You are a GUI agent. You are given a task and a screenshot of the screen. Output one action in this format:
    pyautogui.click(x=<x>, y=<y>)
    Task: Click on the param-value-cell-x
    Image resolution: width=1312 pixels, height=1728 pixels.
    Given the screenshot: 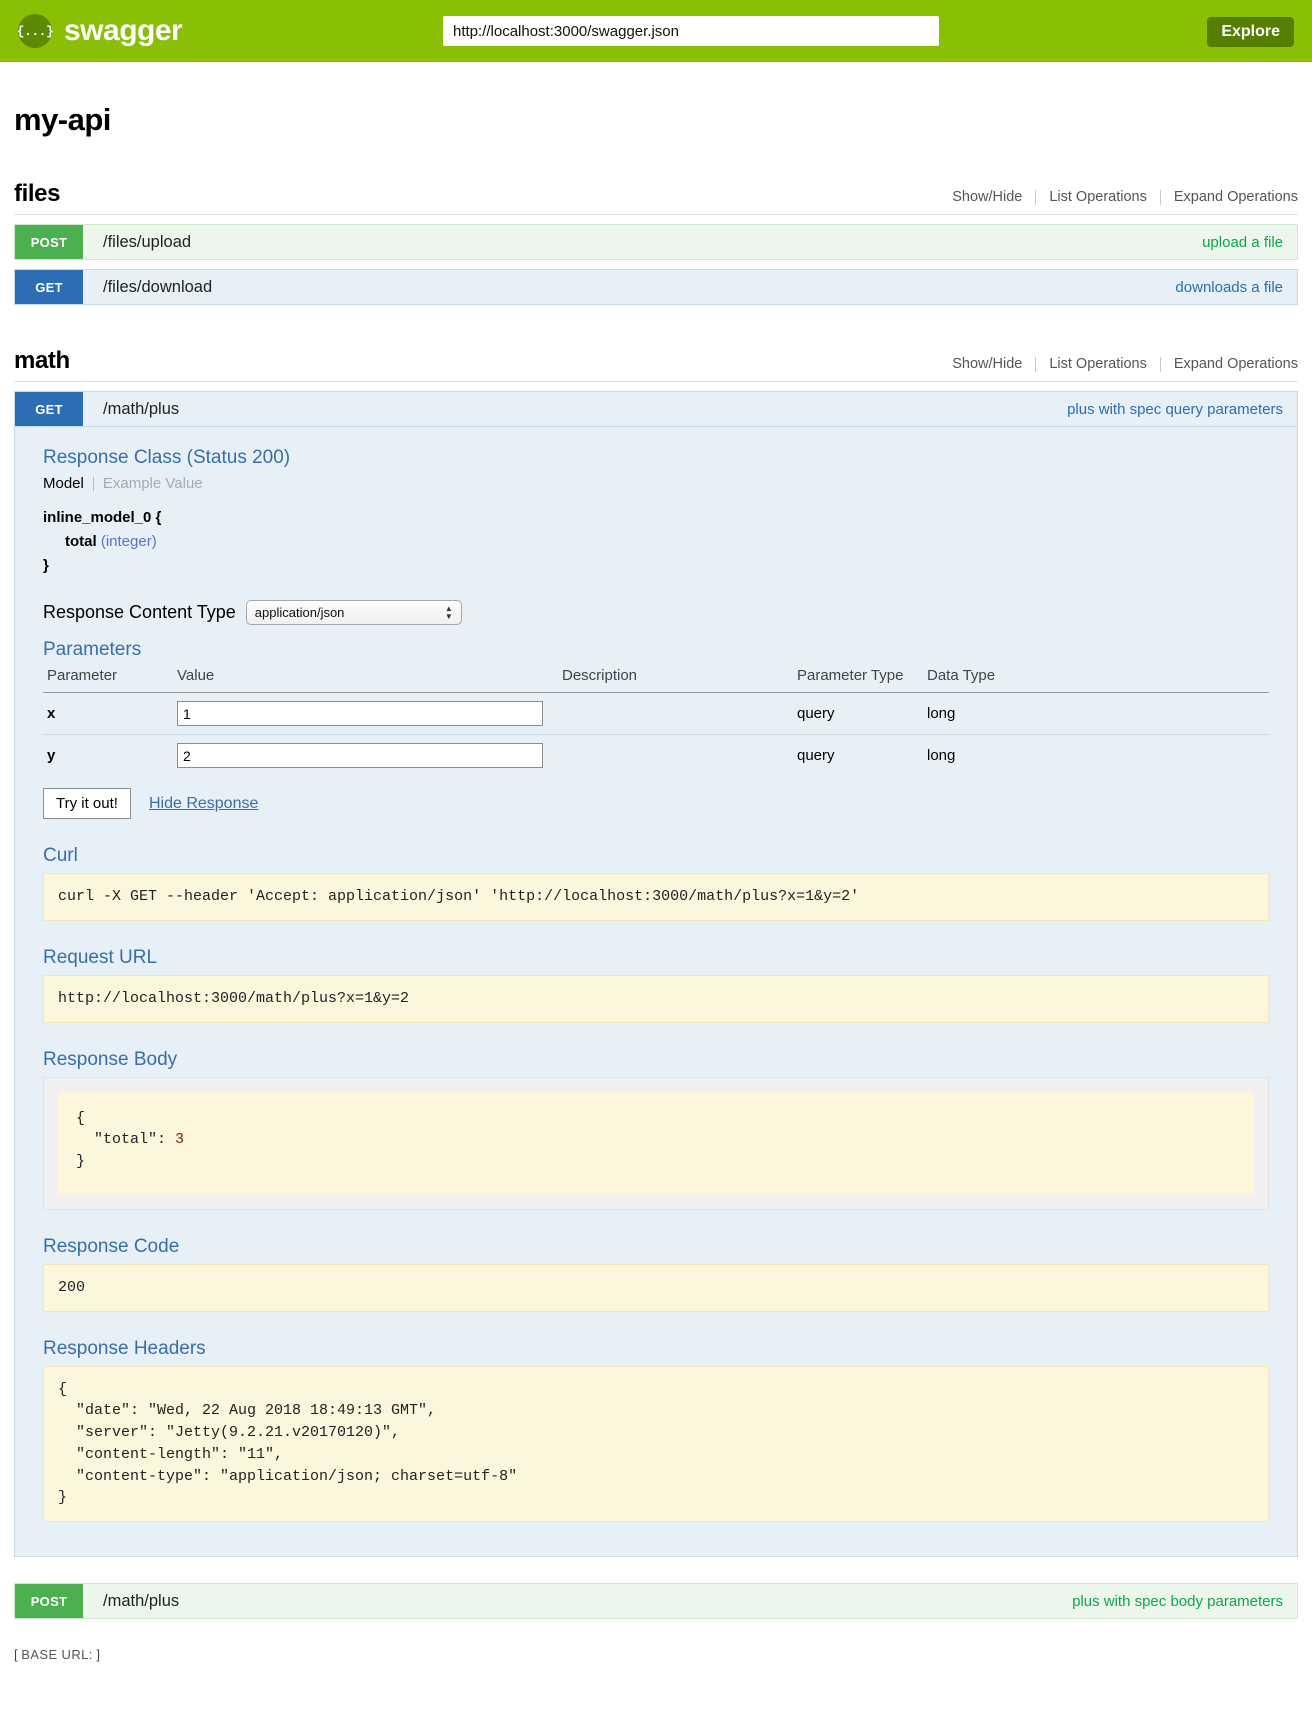 What is the action you would take?
    pyautogui.click(x=365, y=713)
    